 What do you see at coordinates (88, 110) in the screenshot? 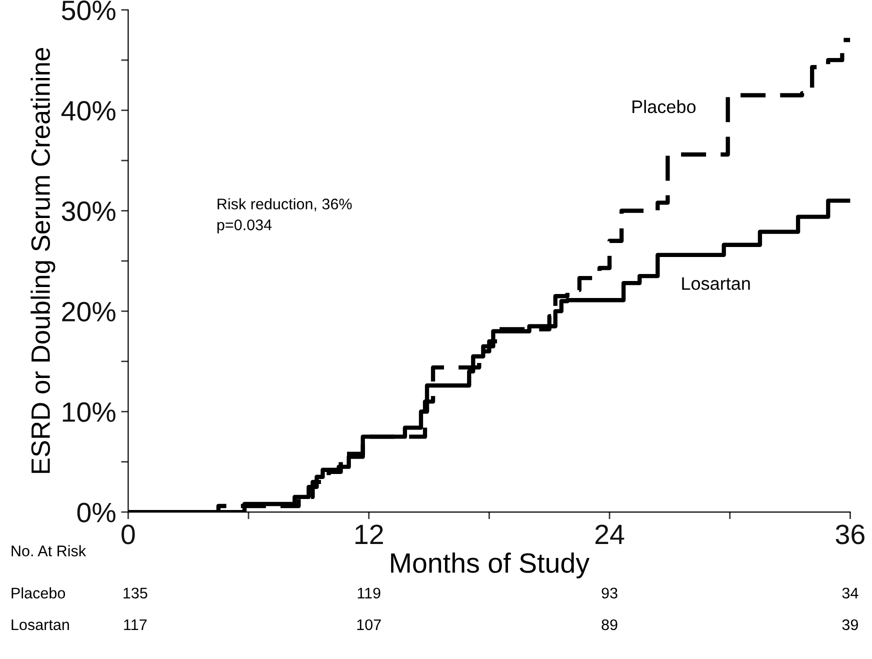
I see `y-tick-label: 40%` at bounding box center [88, 110].